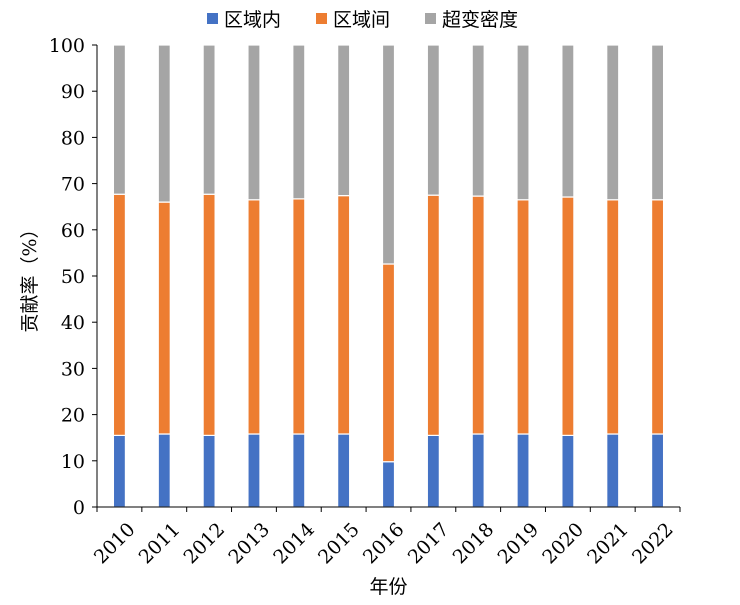 The image size is (740, 605). What do you see at coordinates (67, 46) in the screenshot?
I see `y-tick-label: 100` at bounding box center [67, 46].